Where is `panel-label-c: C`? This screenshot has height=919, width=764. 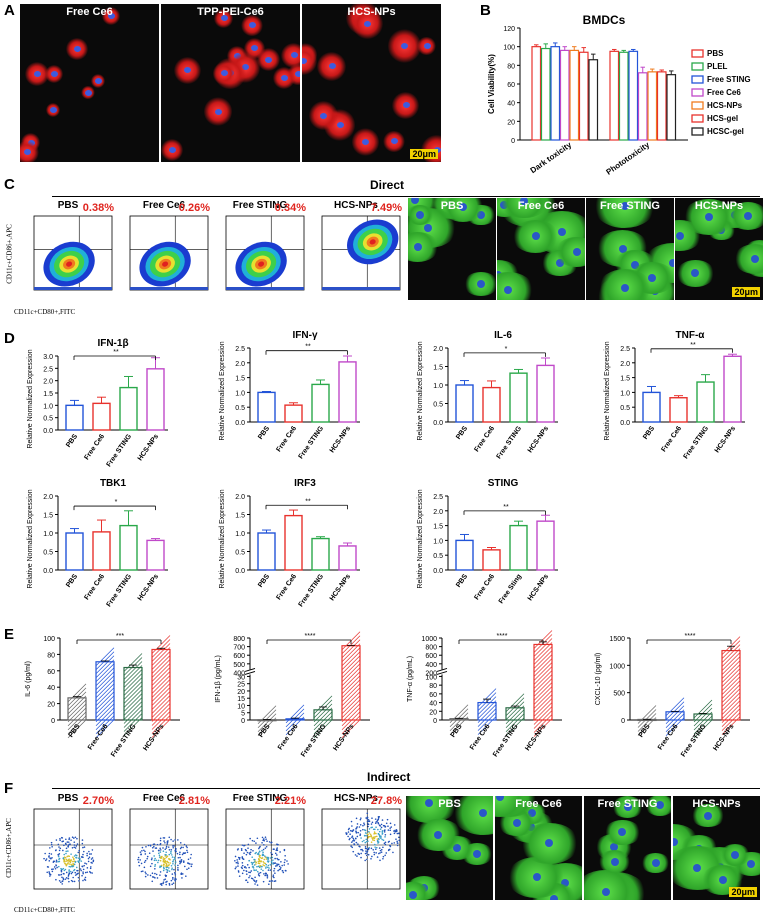 panel-label-c: C is located at coordinates (9, 184).